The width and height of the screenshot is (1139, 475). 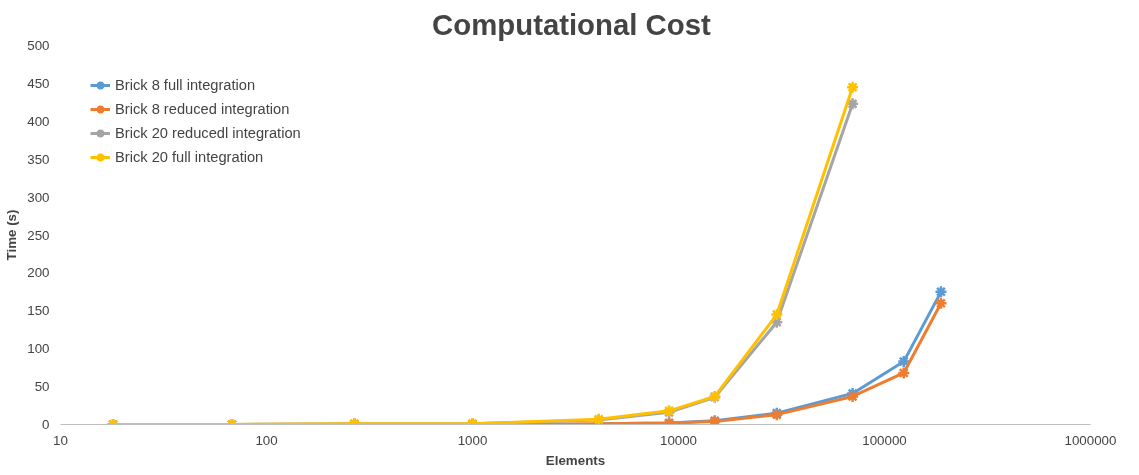 What do you see at coordinates (575, 460) in the screenshot?
I see `x-axis-title: Elements` at bounding box center [575, 460].